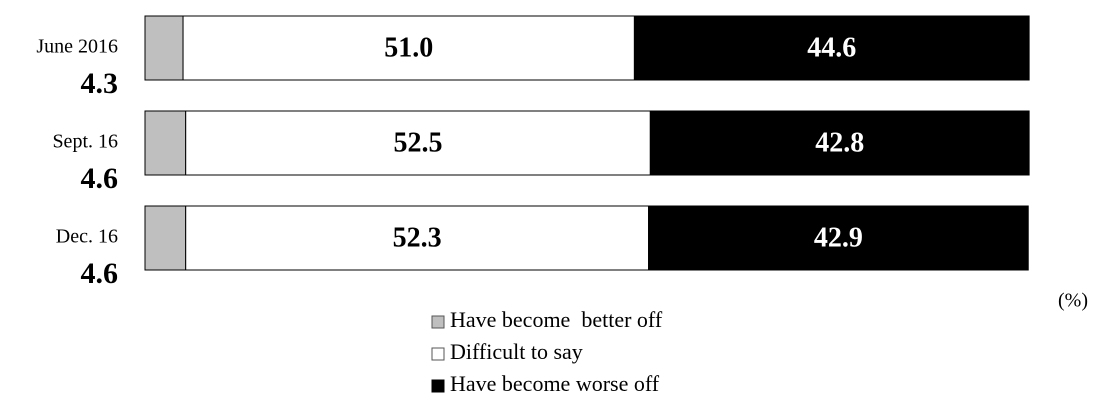  Describe the element at coordinates (100, 83) in the screenshot. I see `value-label: 4.3` at that location.